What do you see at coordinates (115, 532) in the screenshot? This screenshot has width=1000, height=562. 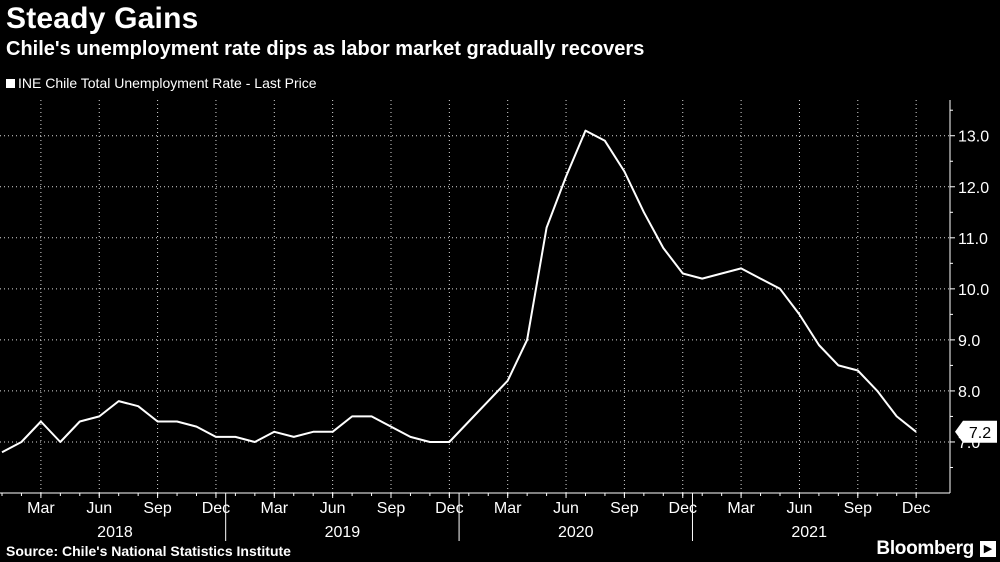 I see `year-label: 2018` at bounding box center [115, 532].